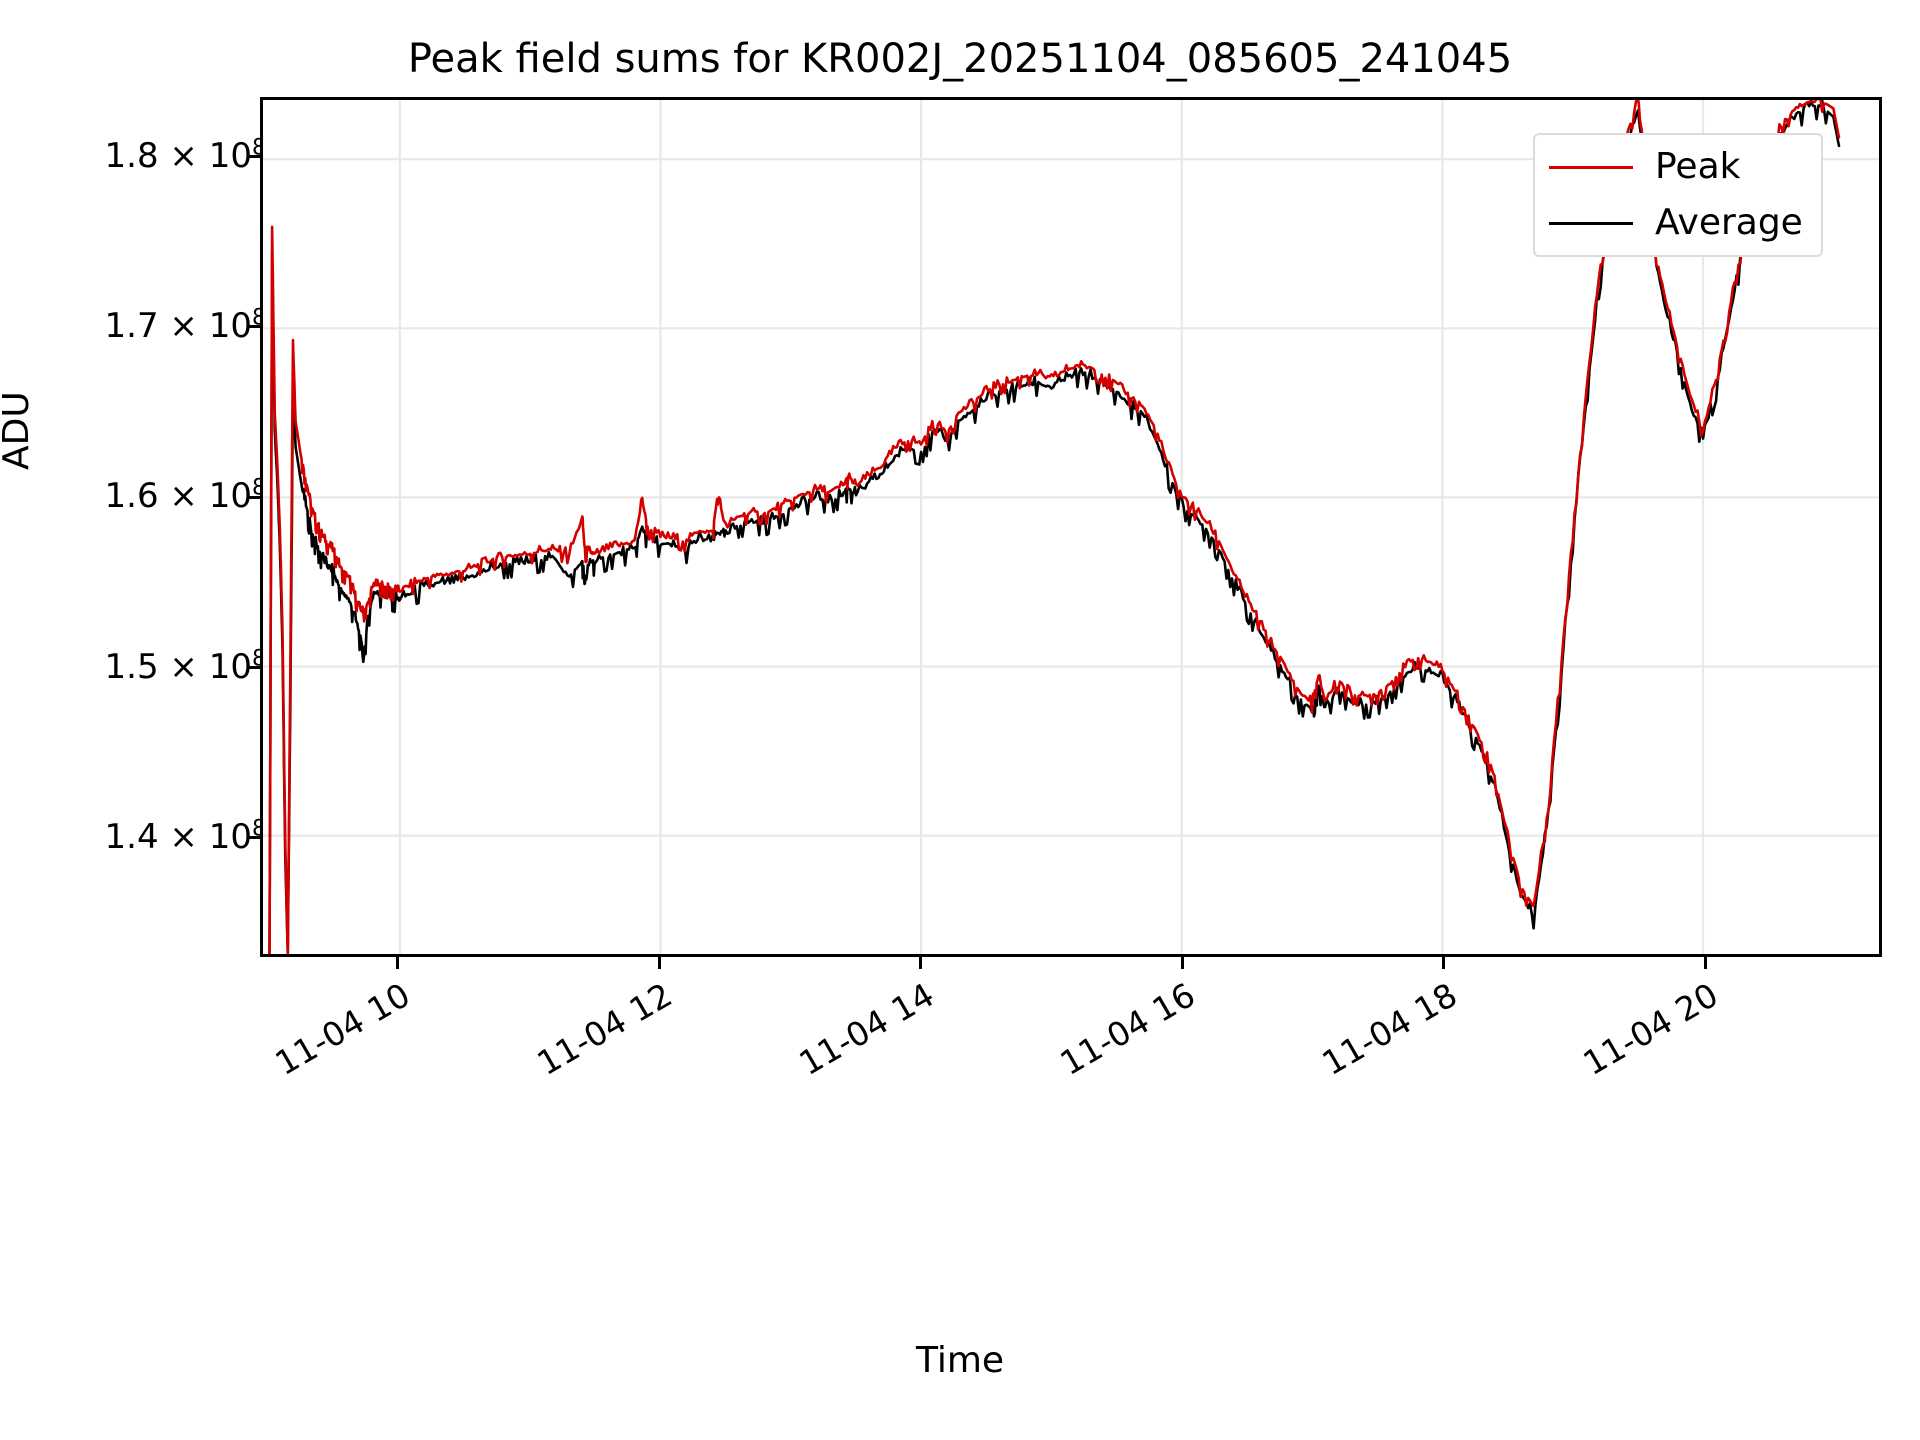 The height and width of the screenshot is (1440, 1920). Describe the element at coordinates (1698, 166) in the screenshot. I see `legend-label-peak: Peak` at that location.